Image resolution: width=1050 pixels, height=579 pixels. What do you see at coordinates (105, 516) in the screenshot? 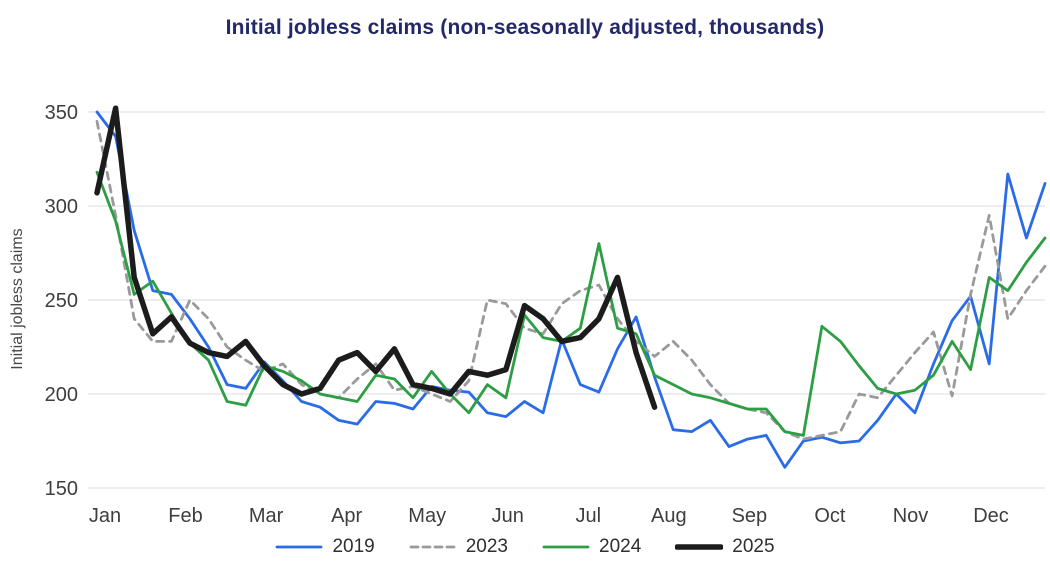
I see `x-tick-label: Jan` at bounding box center [105, 516].